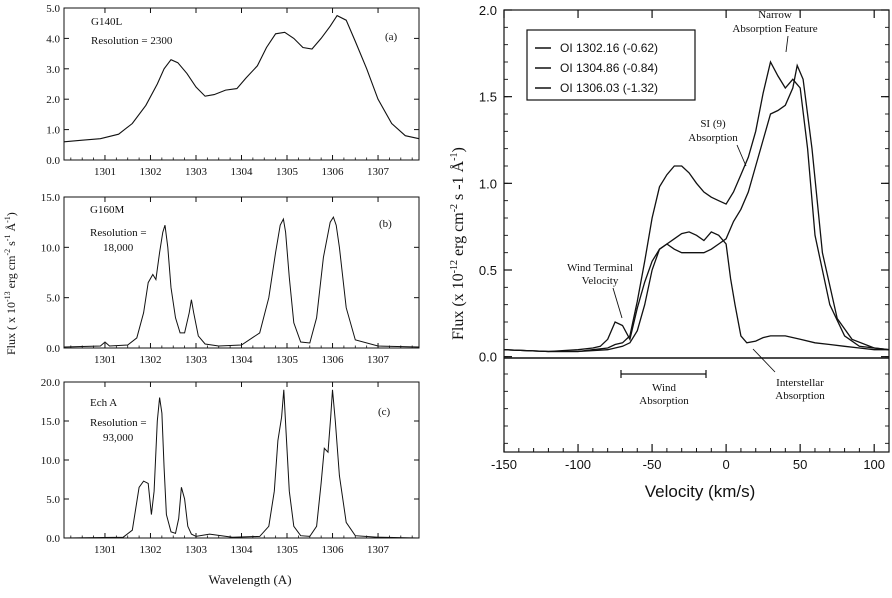  Describe the element at coordinates (118, 233) in the screenshot. I see `panel-b-annotation-resolution: Resolution =` at that location.